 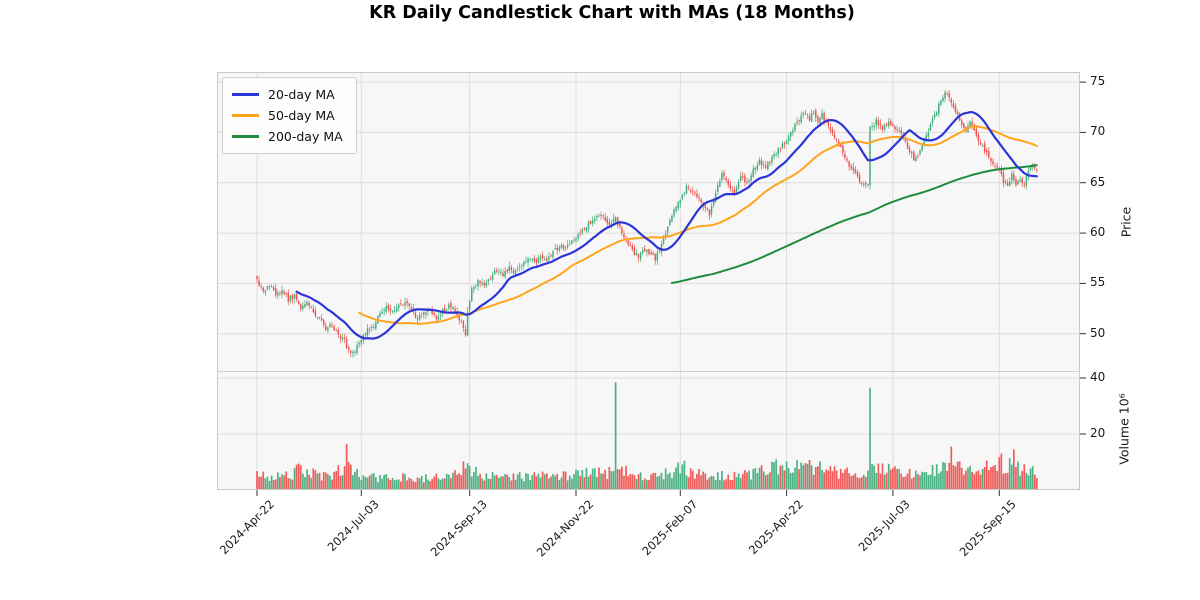 I want to click on legend-item-200day-ma: 200-day MA, so click(x=287, y=136).